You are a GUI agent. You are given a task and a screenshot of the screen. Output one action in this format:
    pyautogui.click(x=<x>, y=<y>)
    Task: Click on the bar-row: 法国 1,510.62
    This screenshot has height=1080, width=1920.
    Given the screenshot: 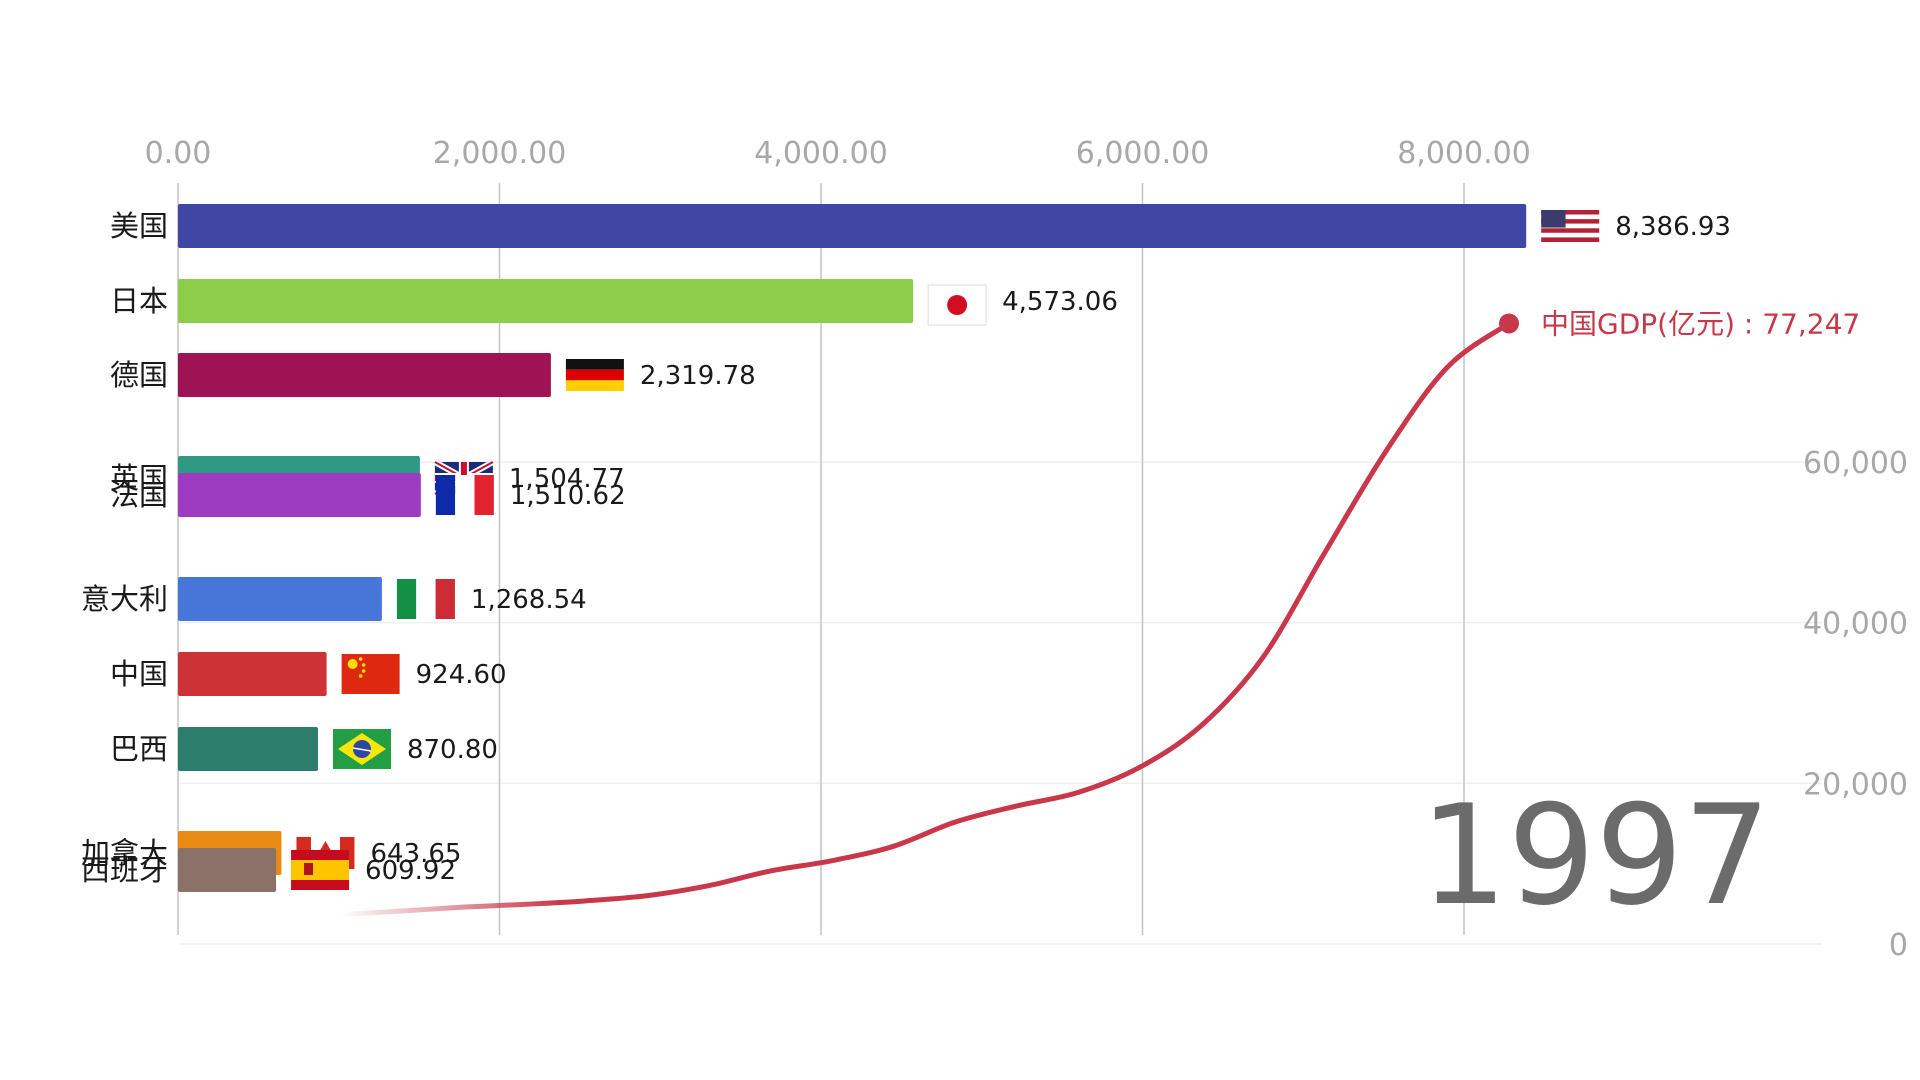 What is the action you would take?
    pyautogui.click(x=368, y=495)
    